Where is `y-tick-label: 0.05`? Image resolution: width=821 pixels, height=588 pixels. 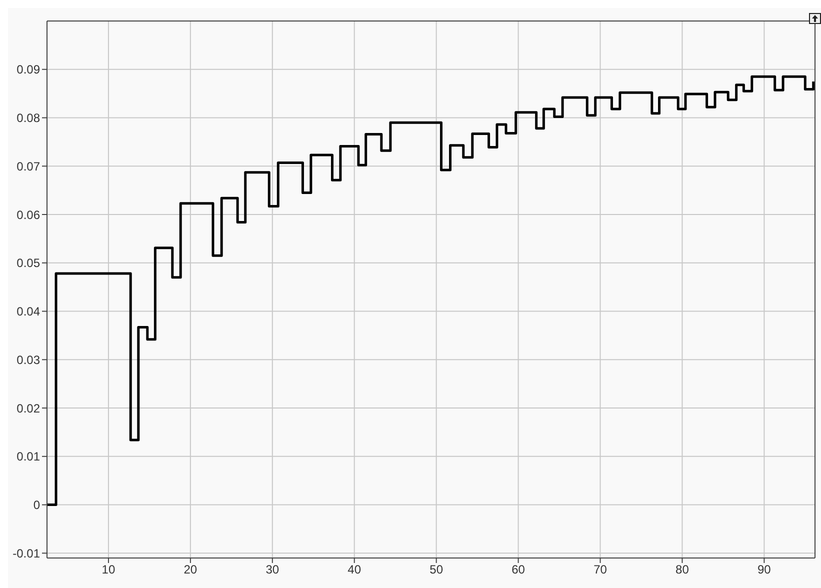
y-tick-label: 0.05 is located at coordinates (28, 263).